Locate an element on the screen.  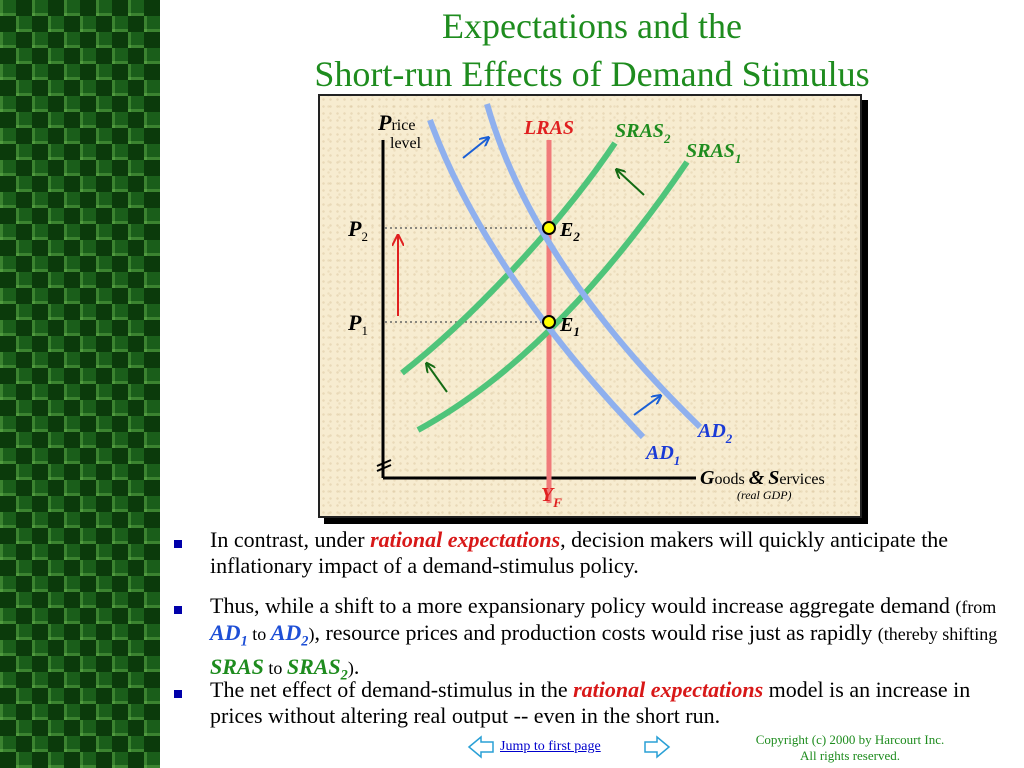
sras2-curve is located at coordinates (509, 258).